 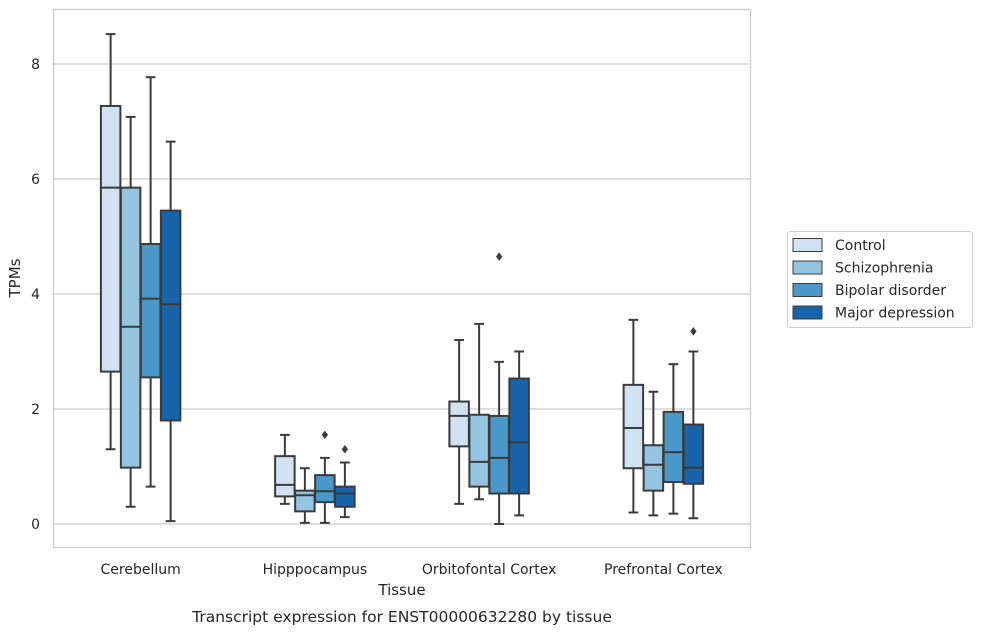 I want to click on y-tick-label: 8, so click(x=35, y=65).